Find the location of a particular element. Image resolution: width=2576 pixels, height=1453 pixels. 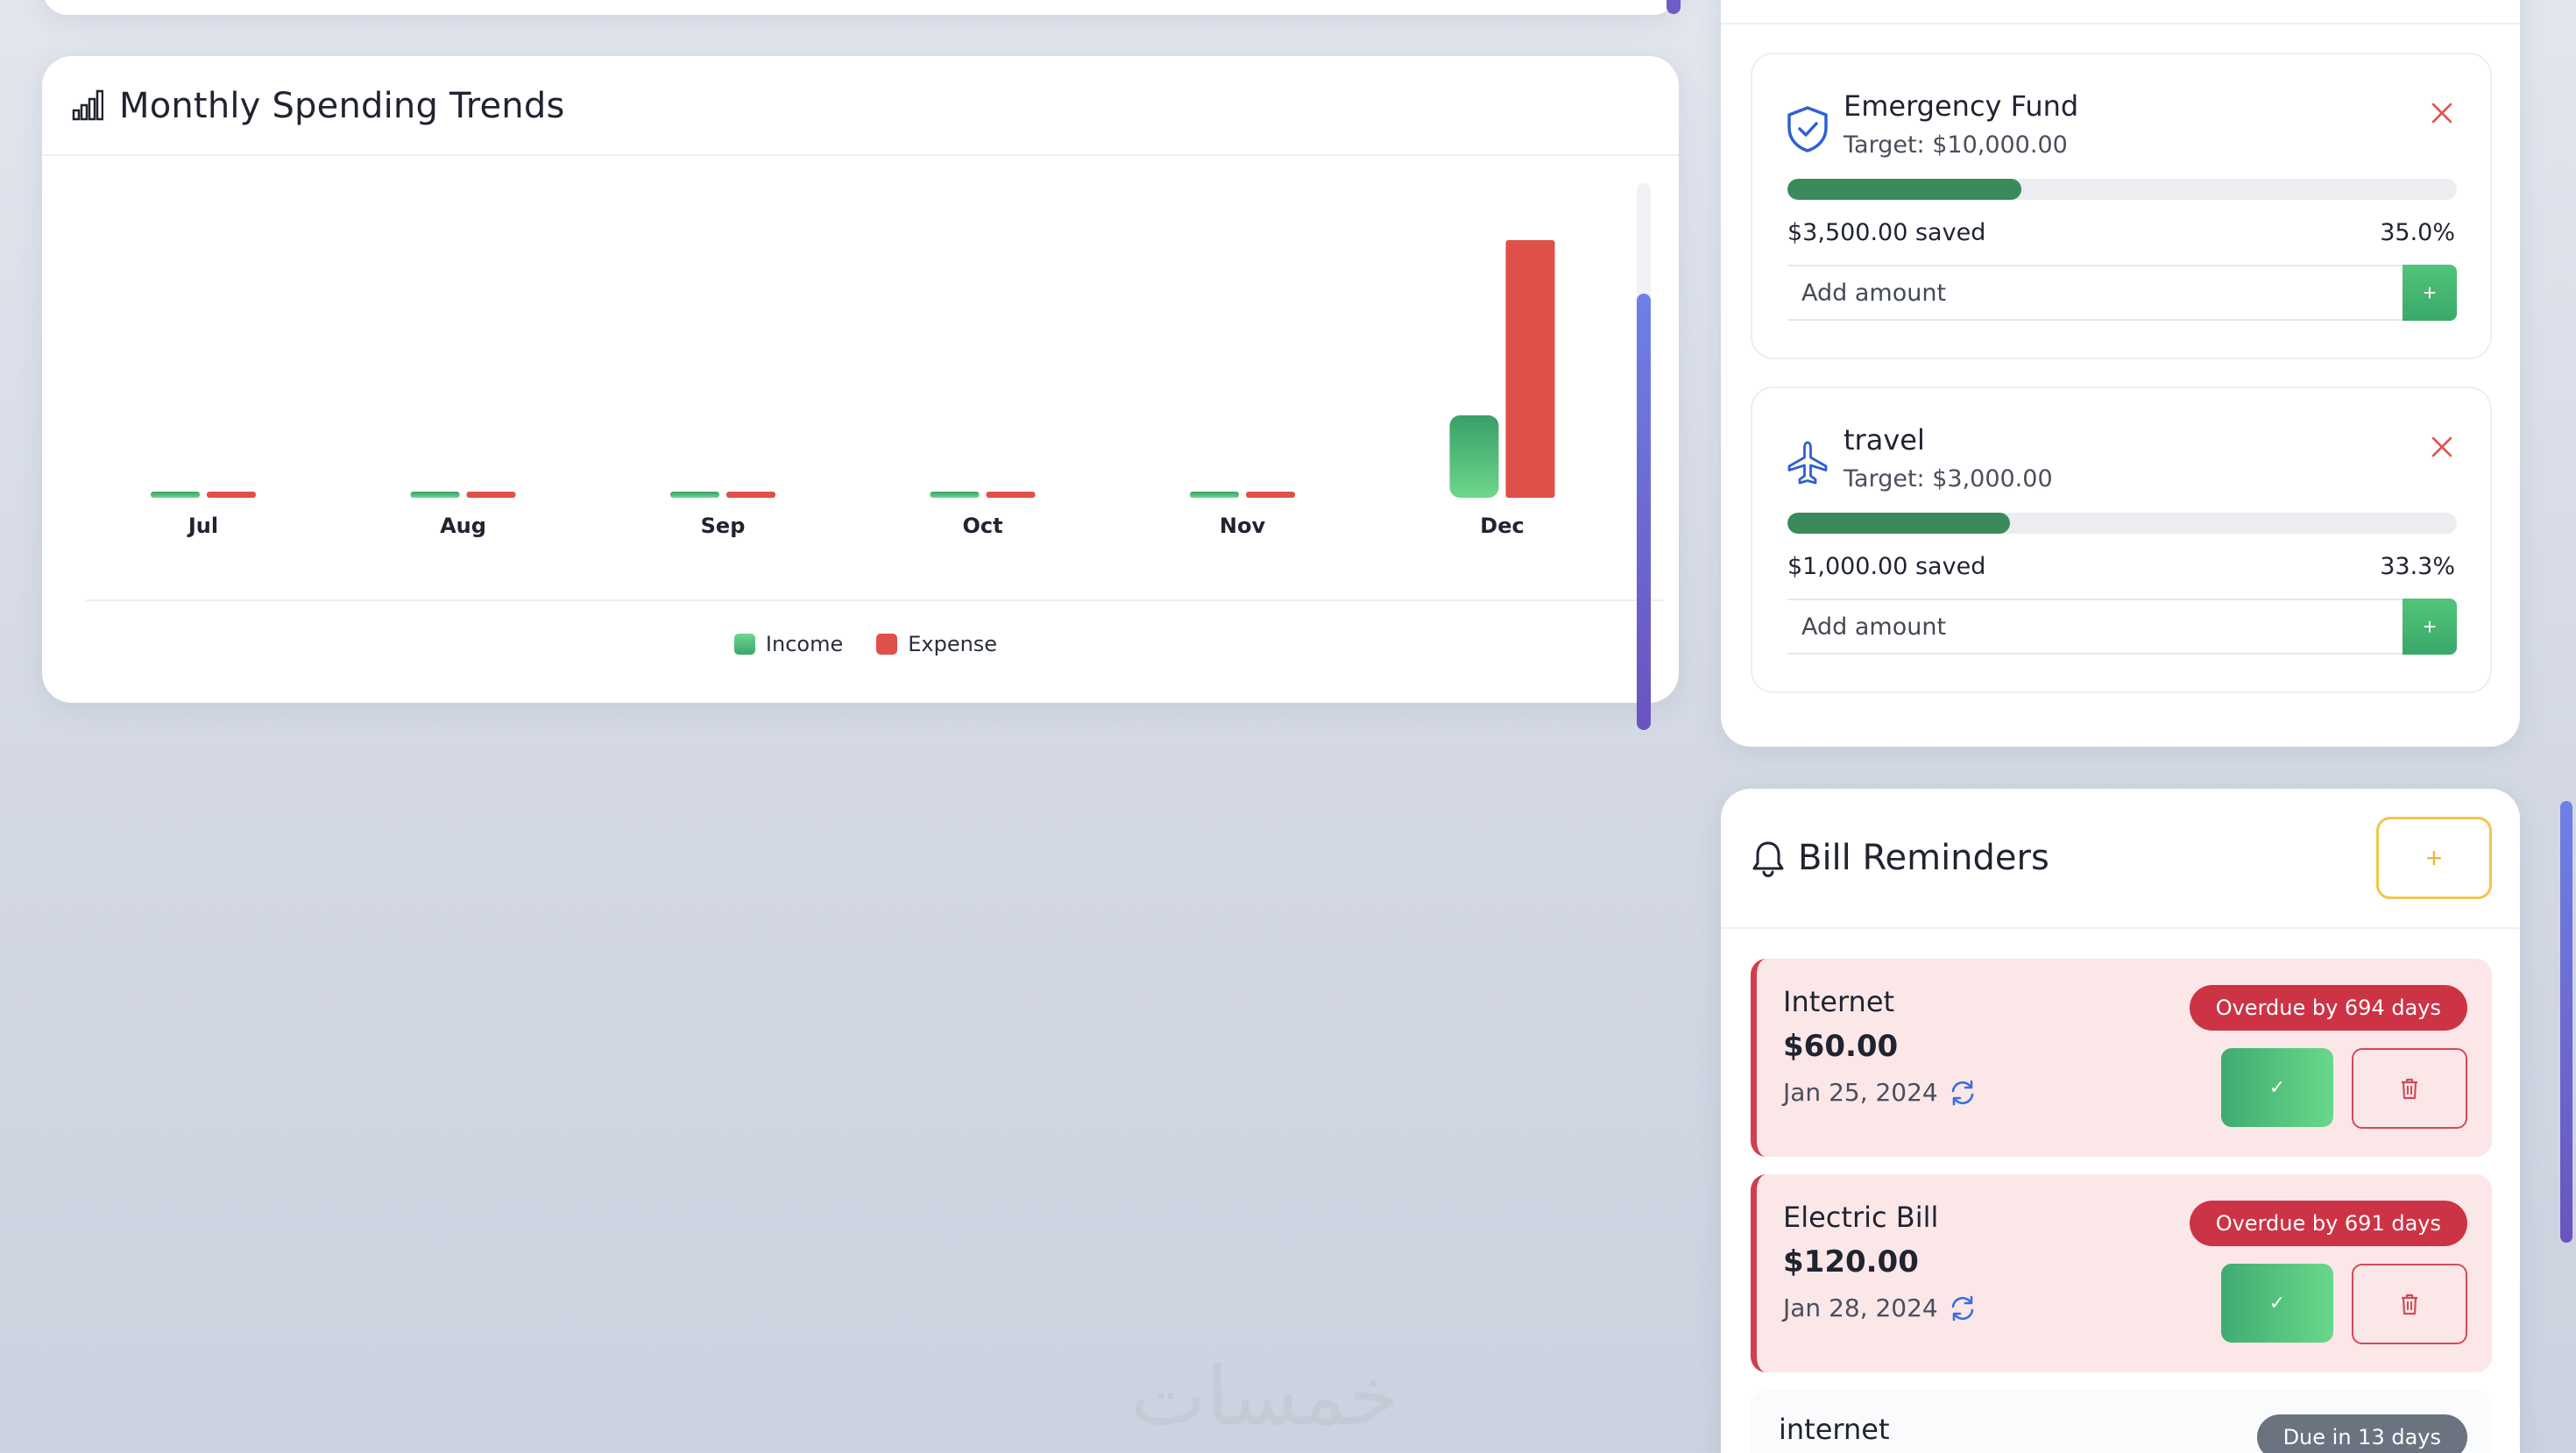

chart-divider is located at coordinates (874, 600).